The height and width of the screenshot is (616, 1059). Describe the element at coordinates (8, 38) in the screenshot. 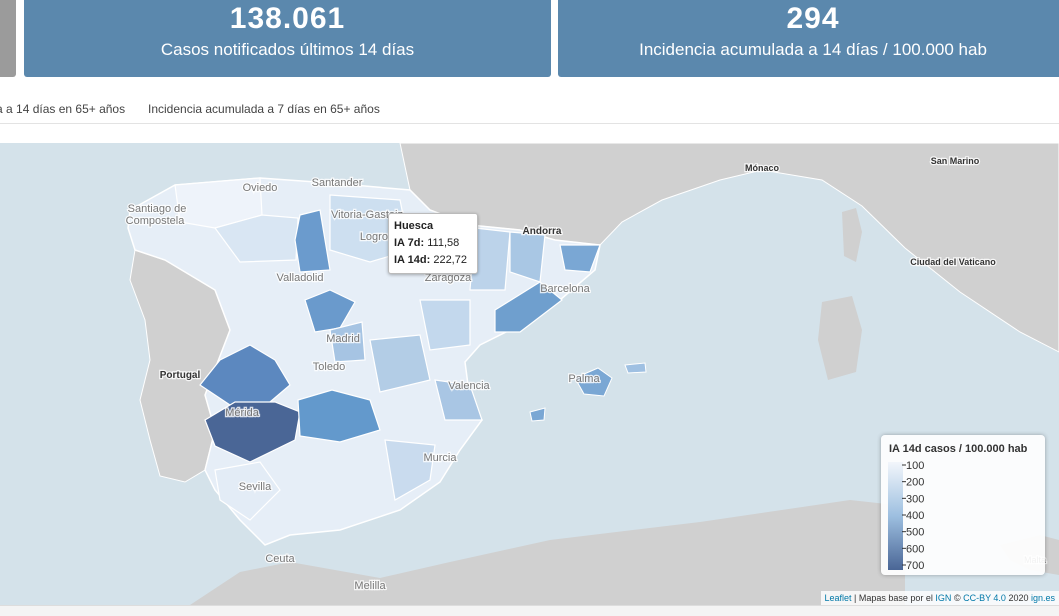

I see `stat-card-partial` at that location.